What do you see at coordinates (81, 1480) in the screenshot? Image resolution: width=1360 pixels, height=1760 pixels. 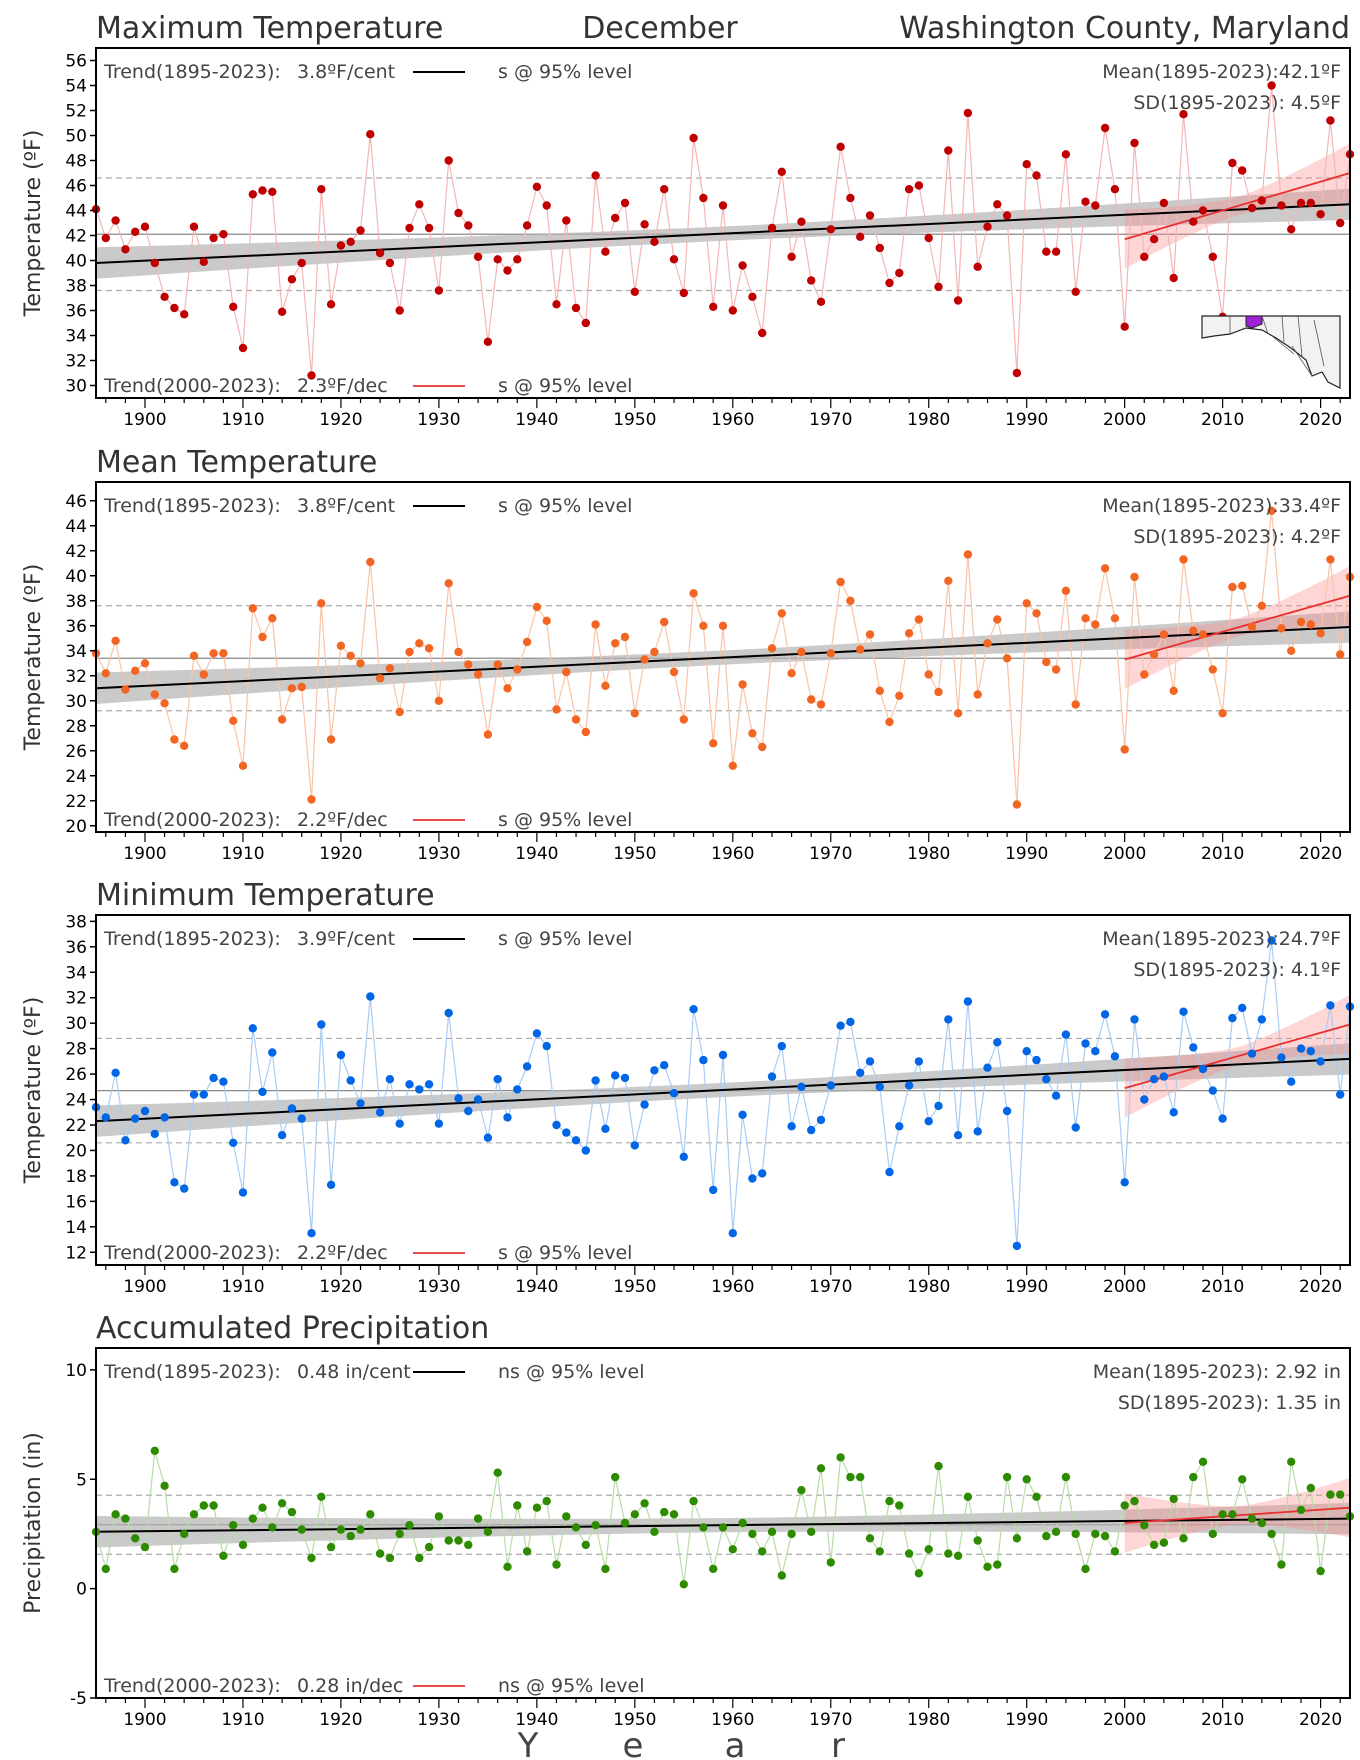 I see `y-tick-label: 5` at bounding box center [81, 1480].